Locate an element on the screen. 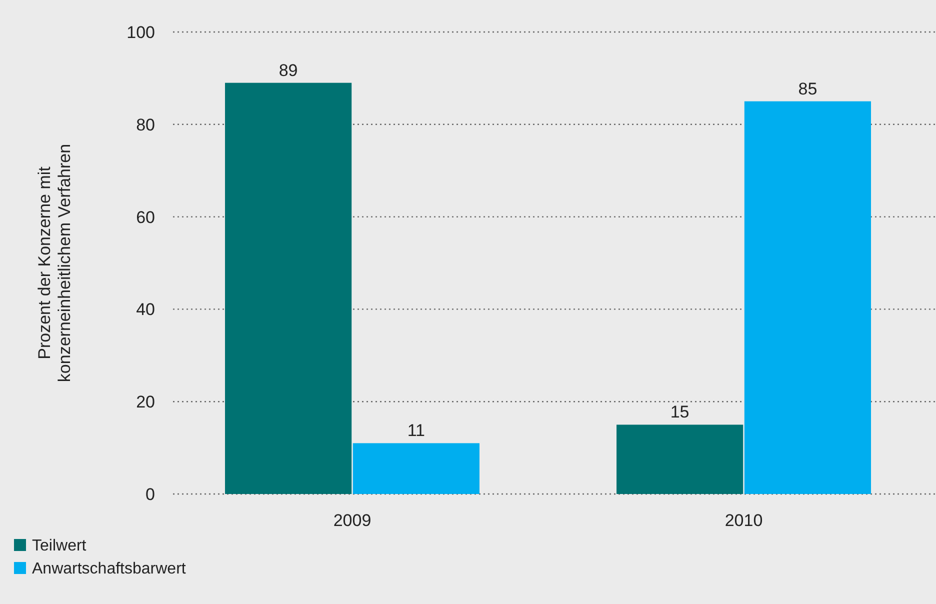 The width and height of the screenshot is (936, 604). x-tick-label: 2010 is located at coordinates (743, 520).